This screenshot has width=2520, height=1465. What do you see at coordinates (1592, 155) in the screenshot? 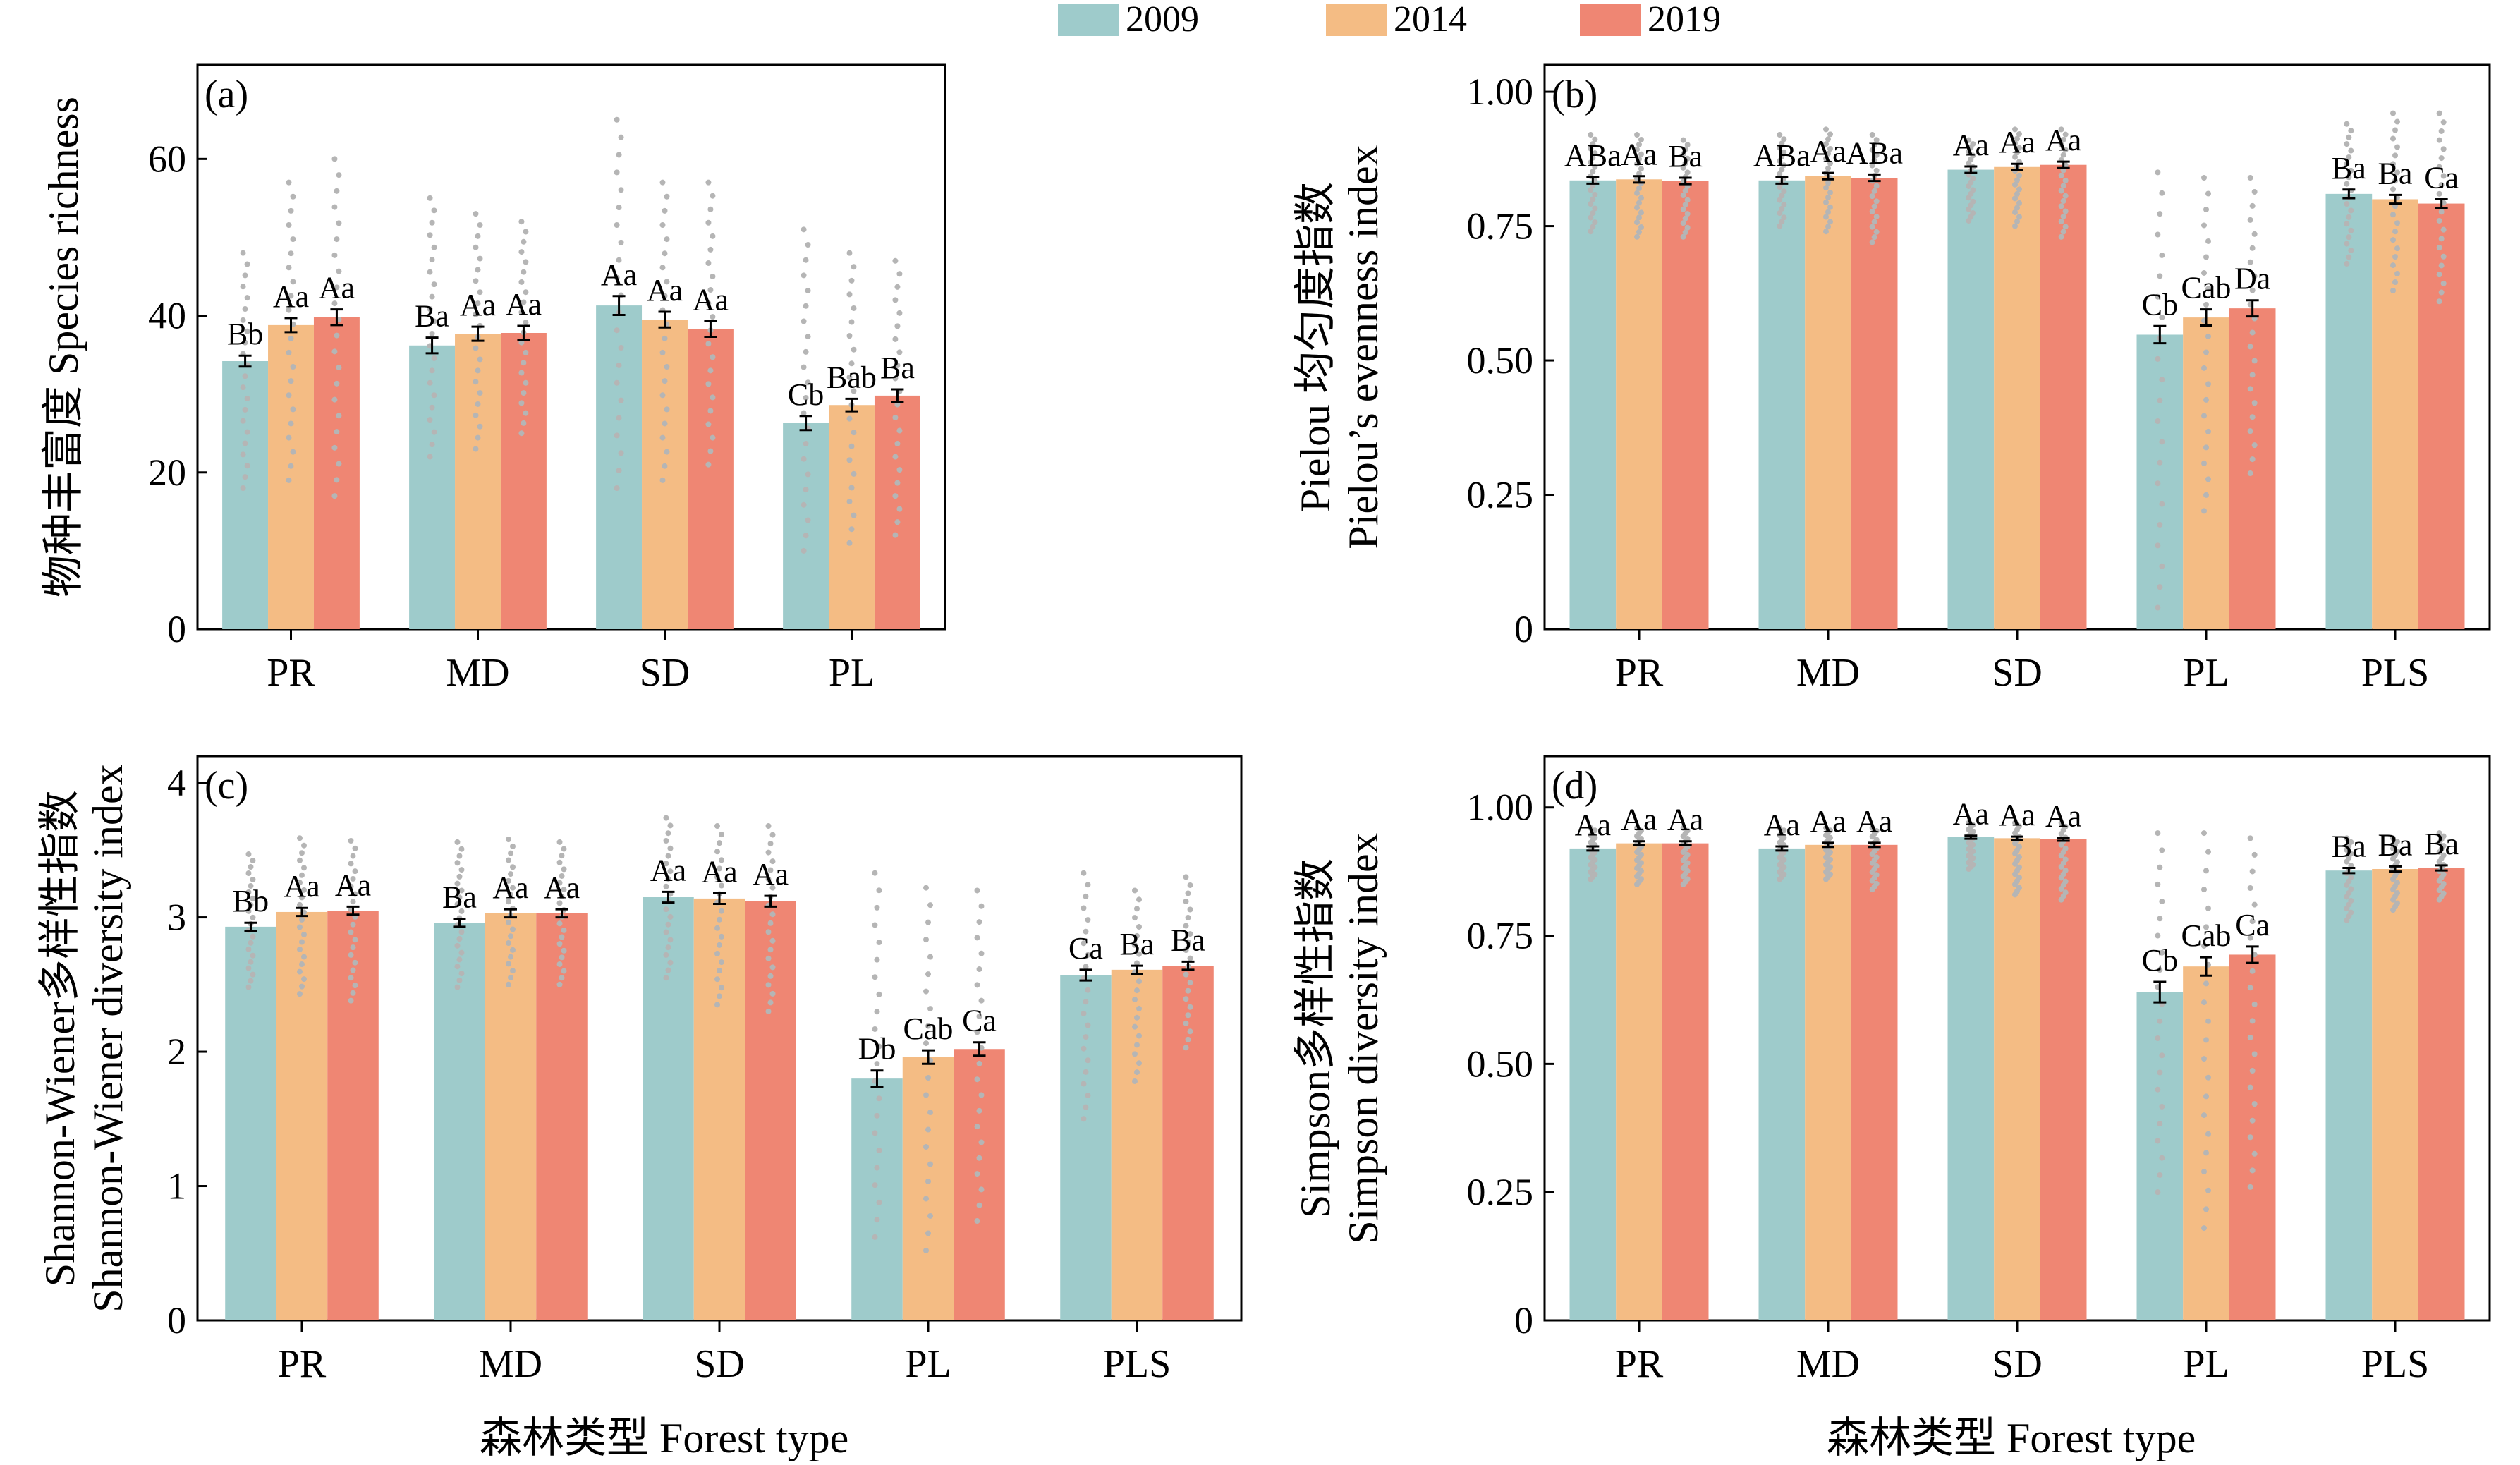
I see `significance-label: ABa` at bounding box center [1592, 155].